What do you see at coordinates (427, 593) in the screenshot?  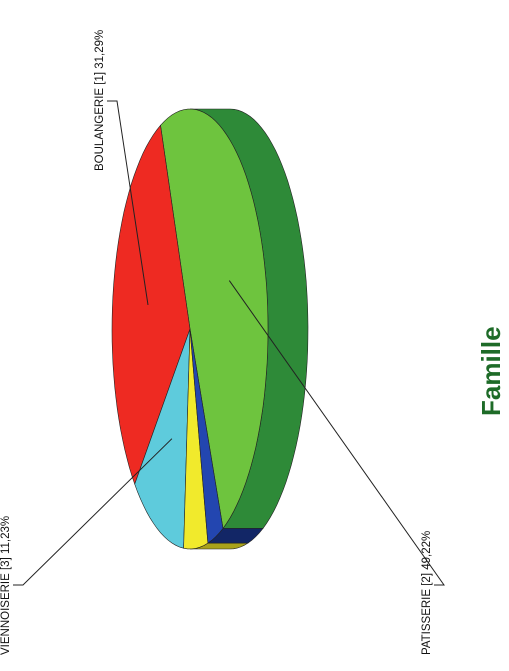 I see `slice-label-0: PATISSERIE [2] 49,22%` at bounding box center [427, 593].